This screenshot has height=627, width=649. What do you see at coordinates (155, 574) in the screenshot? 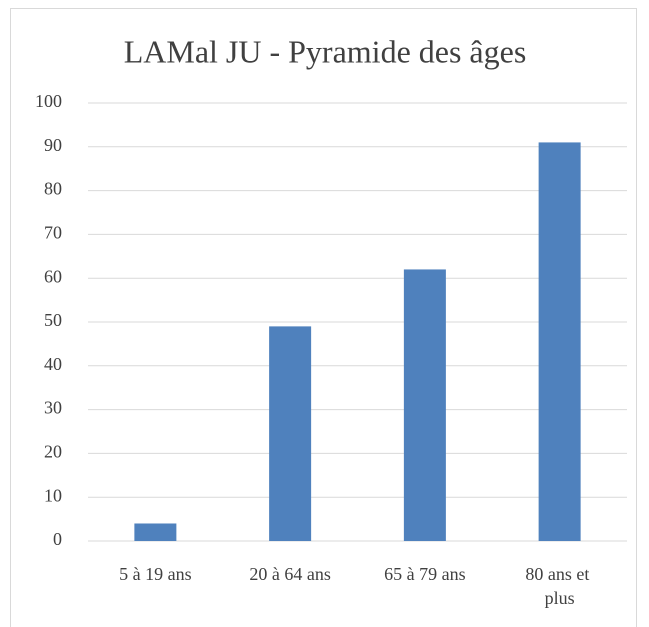
I see `x-tick-label: 5 à 19 ans` at bounding box center [155, 574].